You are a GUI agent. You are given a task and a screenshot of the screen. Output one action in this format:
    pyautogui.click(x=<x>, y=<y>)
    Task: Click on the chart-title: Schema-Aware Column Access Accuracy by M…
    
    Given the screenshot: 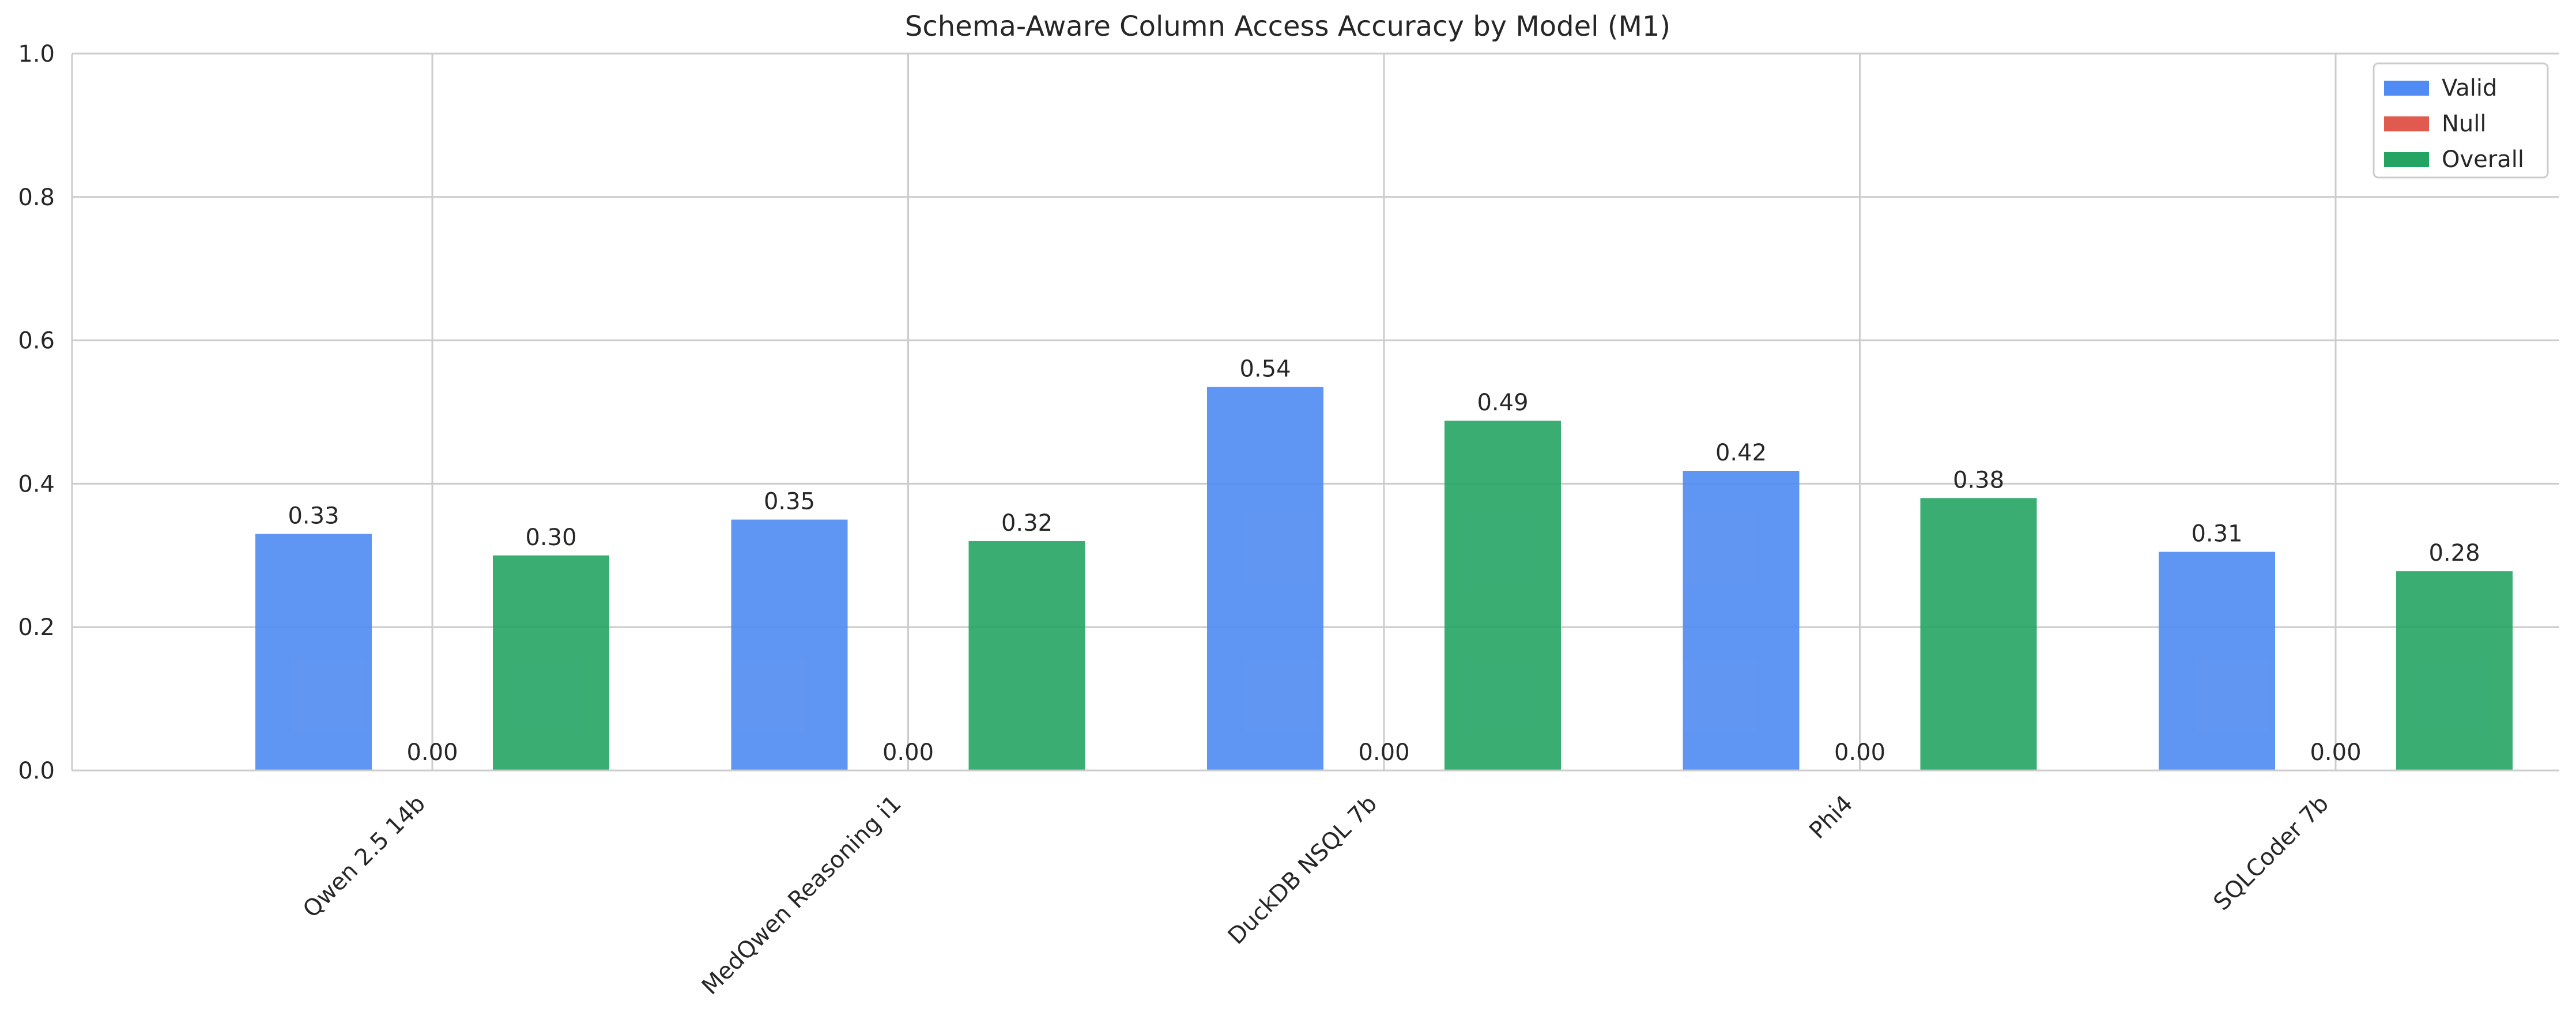 What is the action you would take?
    pyautogui.click(x=1287, y=26)
    